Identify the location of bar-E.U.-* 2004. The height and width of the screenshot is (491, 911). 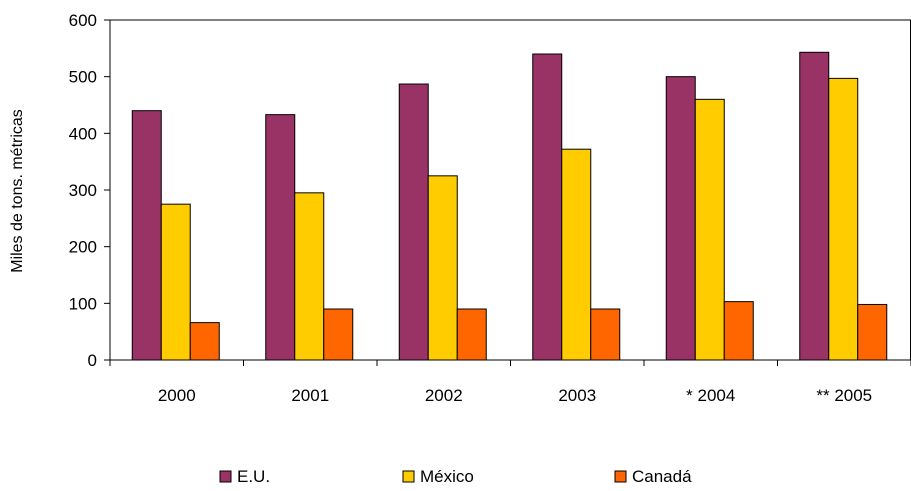
(680, 218).